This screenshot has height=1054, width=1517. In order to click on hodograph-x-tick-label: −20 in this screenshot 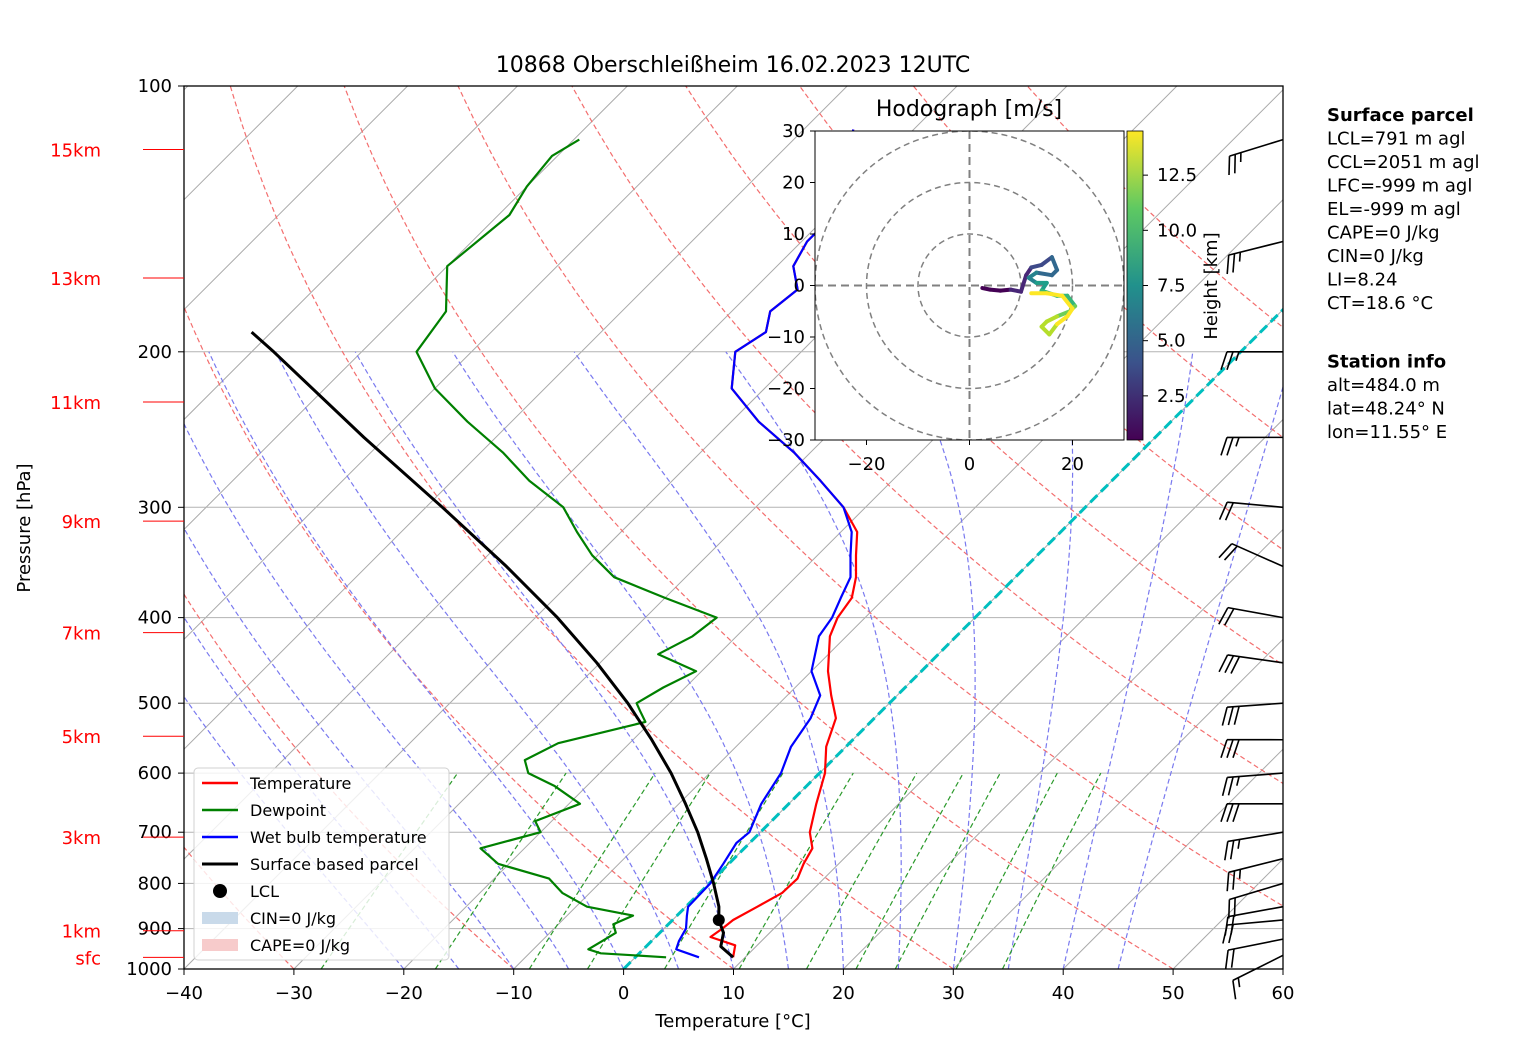, I will do `click(867, 464)`.